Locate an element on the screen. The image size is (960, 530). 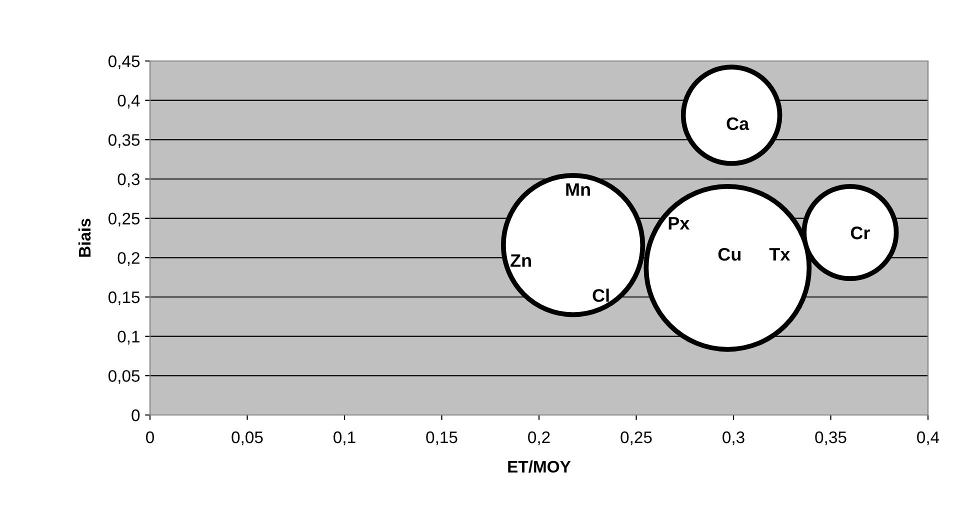
annotation: Zn is located at coordinates (520, 260).